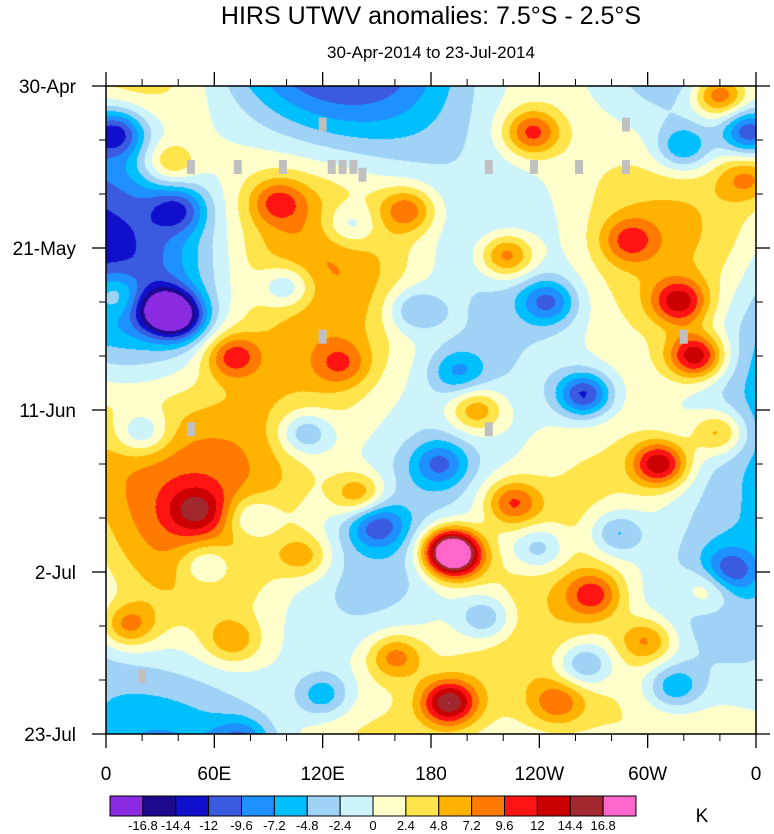  What do you see at coordinates (106, 774) in the screenshot?
I see `x-tick-label-0: 0` at bounding box center [106, 774].